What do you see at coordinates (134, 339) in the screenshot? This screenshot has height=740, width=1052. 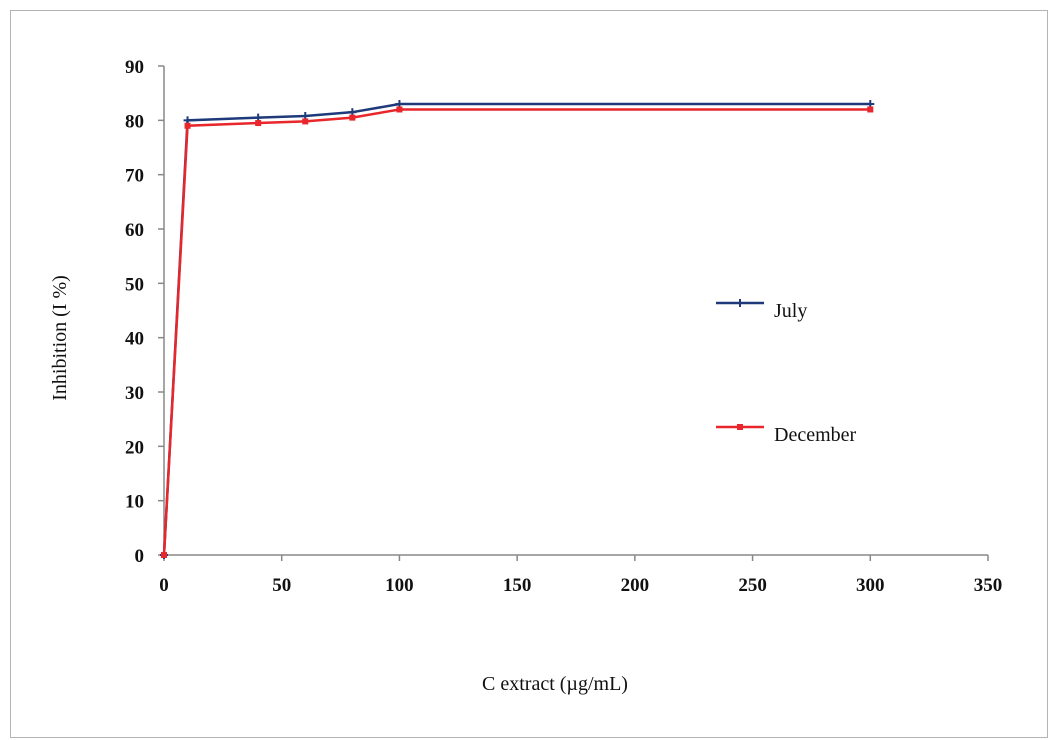 I see `y-tick-label: 40` at bounding box center [134, 339].